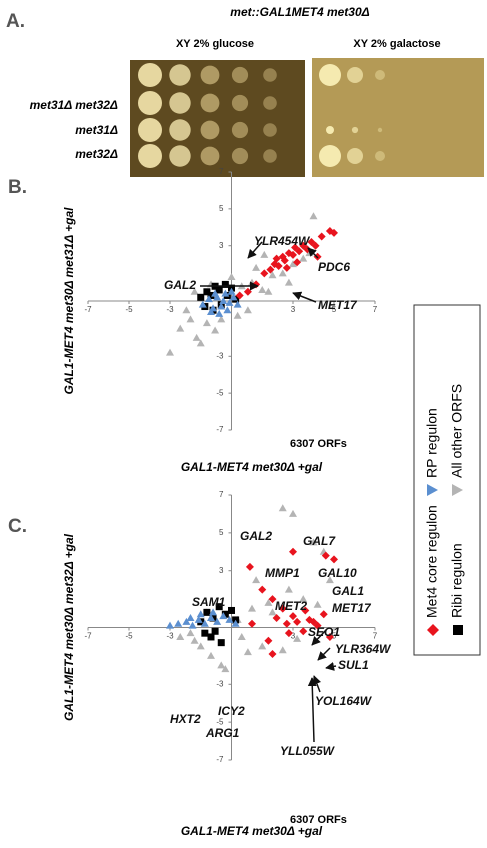 This screenshot has height=848, width=487. What do you see at coordinates (220, 759) in the screenshot?
I see `y-tick-label: -7` at bounding box center [220, 759].